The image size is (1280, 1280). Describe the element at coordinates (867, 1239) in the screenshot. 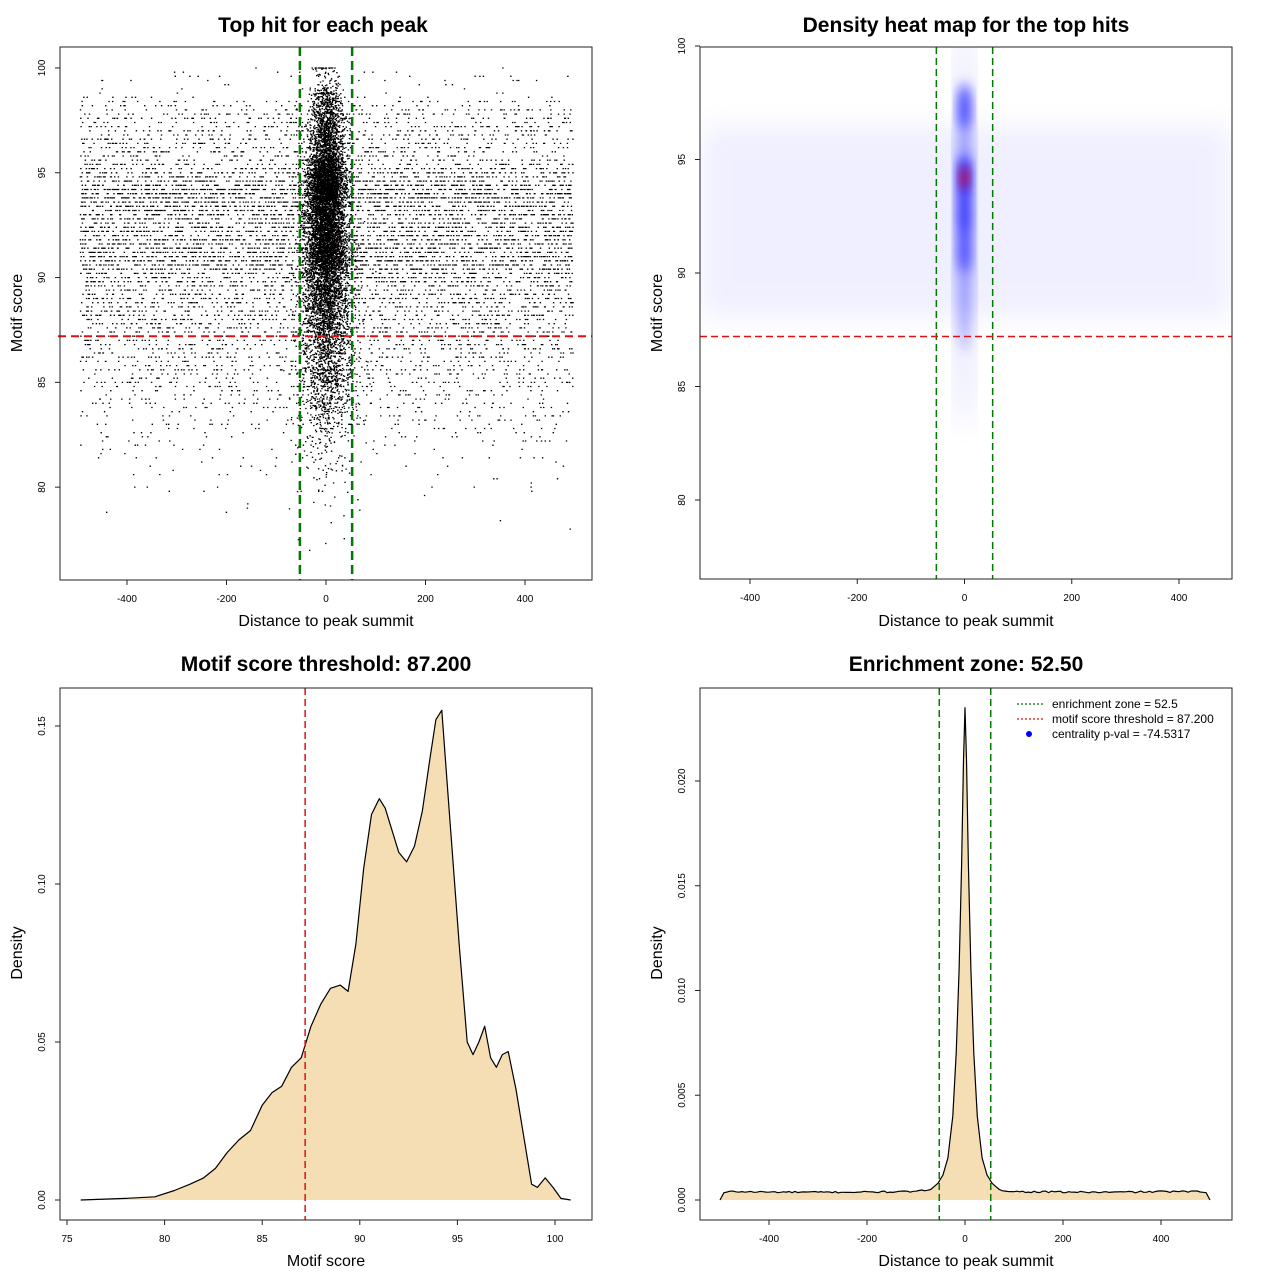

I see `distance-density-x-tick-label: -200` at that location.